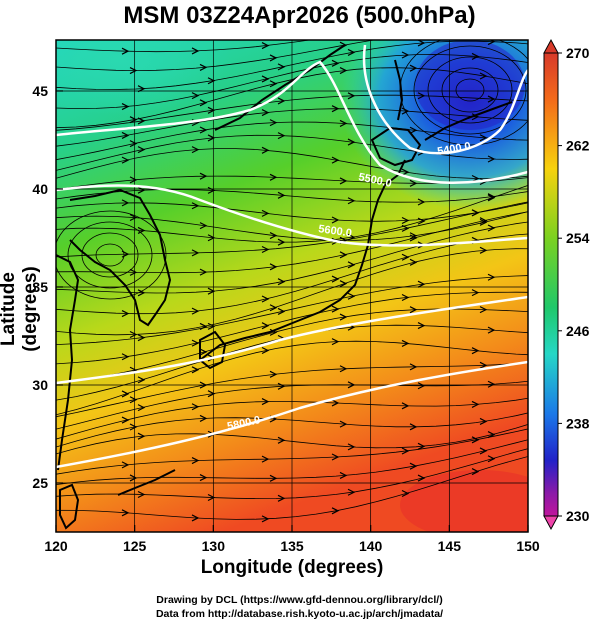 Image resolution: width=599 pixels, height=625 pixels. What do you see at coordinates (40, 189) in the screenshot?
I see `y-tick-label: 40` at bounding box center [40, 189].